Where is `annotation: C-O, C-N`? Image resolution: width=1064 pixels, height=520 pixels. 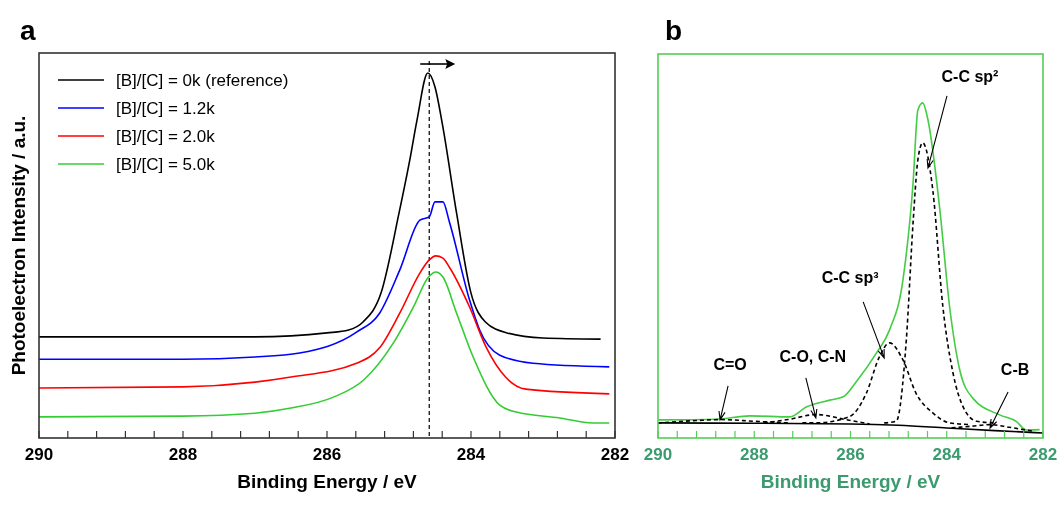 annotation: C-O, C-N is located at coordinates (813, 356).